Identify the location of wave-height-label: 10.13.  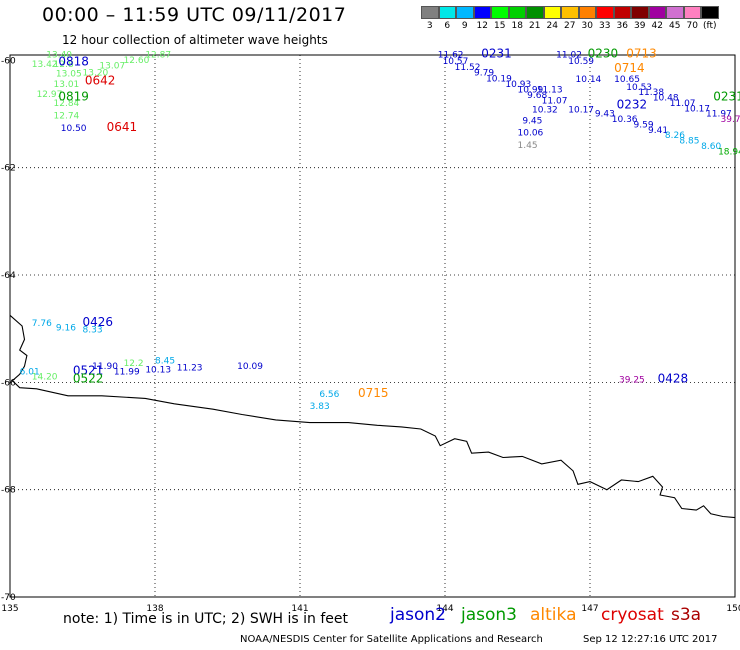
(158, 371).